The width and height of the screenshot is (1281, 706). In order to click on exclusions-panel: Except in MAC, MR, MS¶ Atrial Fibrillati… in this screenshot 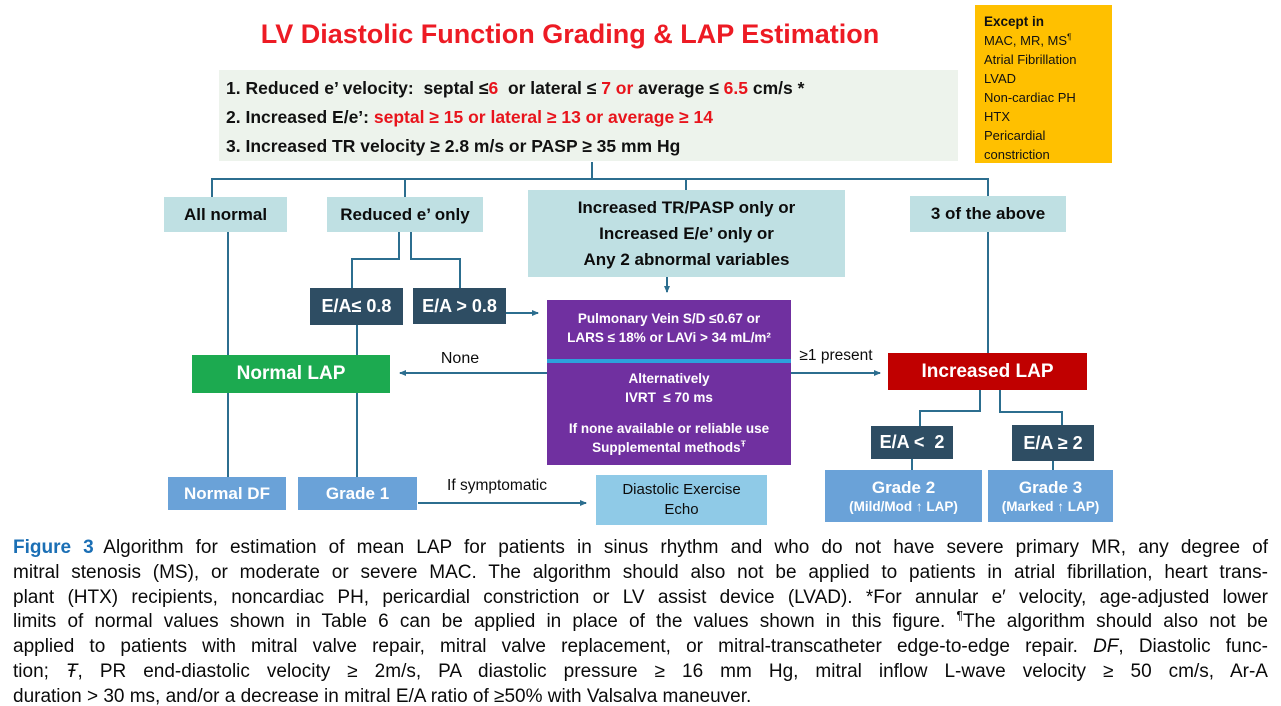, I will do `click(1043, 84)`.